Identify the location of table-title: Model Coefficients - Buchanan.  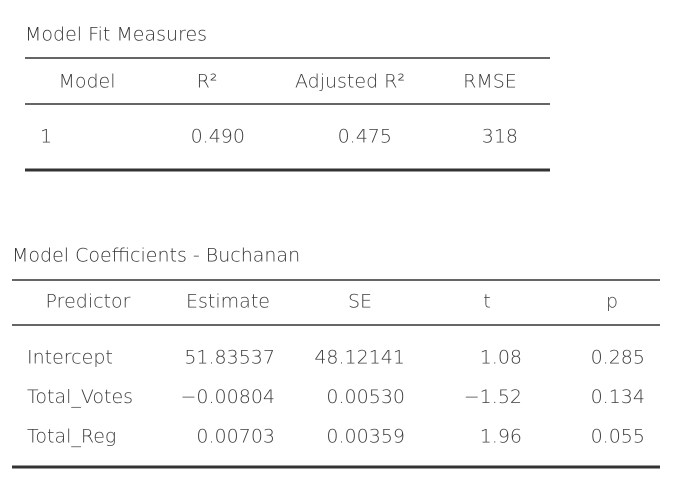
(156, 256).